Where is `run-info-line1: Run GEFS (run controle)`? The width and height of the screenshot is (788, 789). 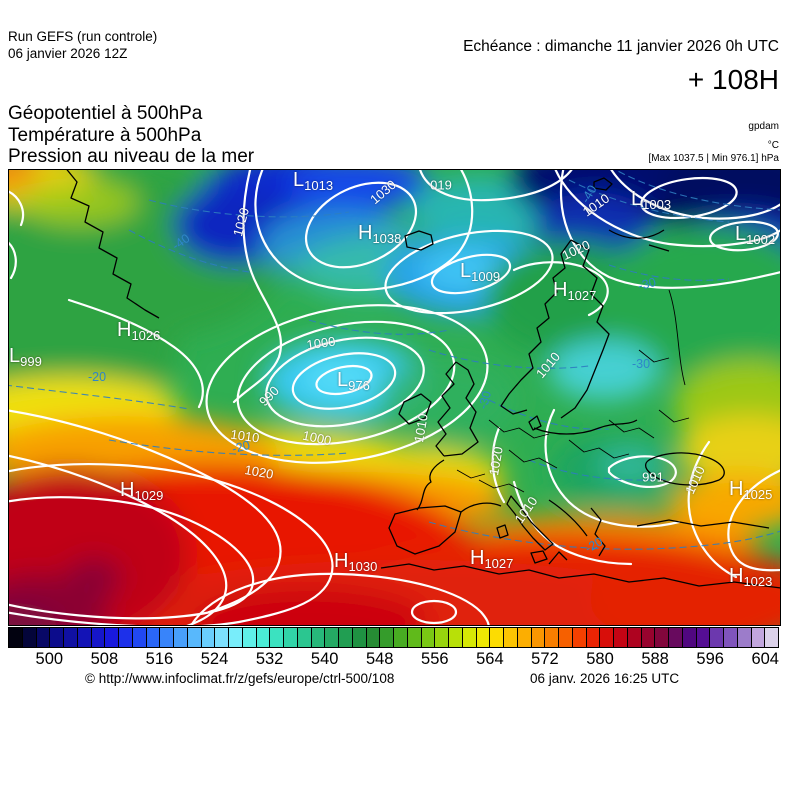 run-info-line1: Run GEFS (run controle) is located at coordinates (83, 36).